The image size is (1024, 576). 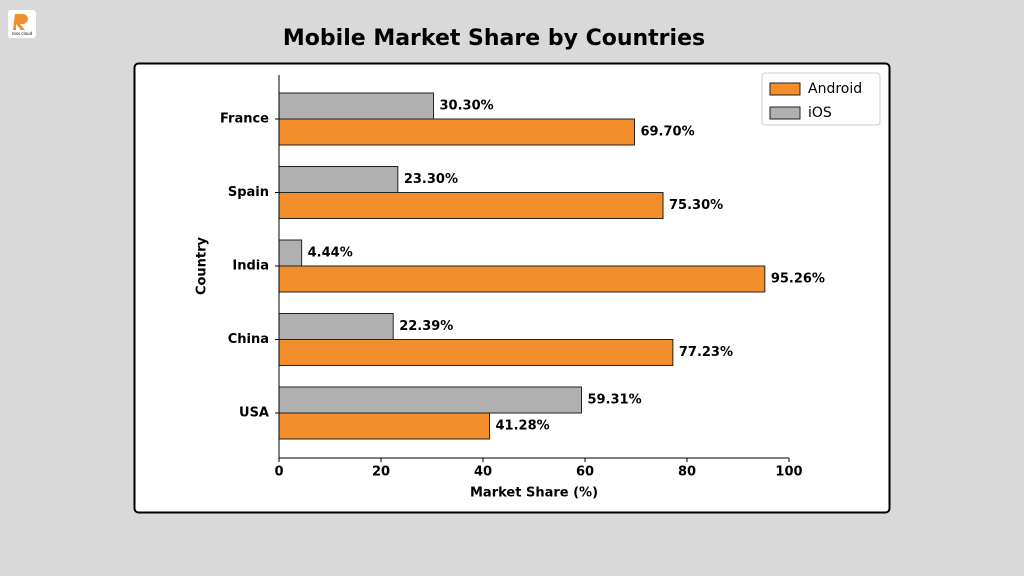 I want to click on chart-title: Mobile Market Share by Countries, so click(x=494, y=38).